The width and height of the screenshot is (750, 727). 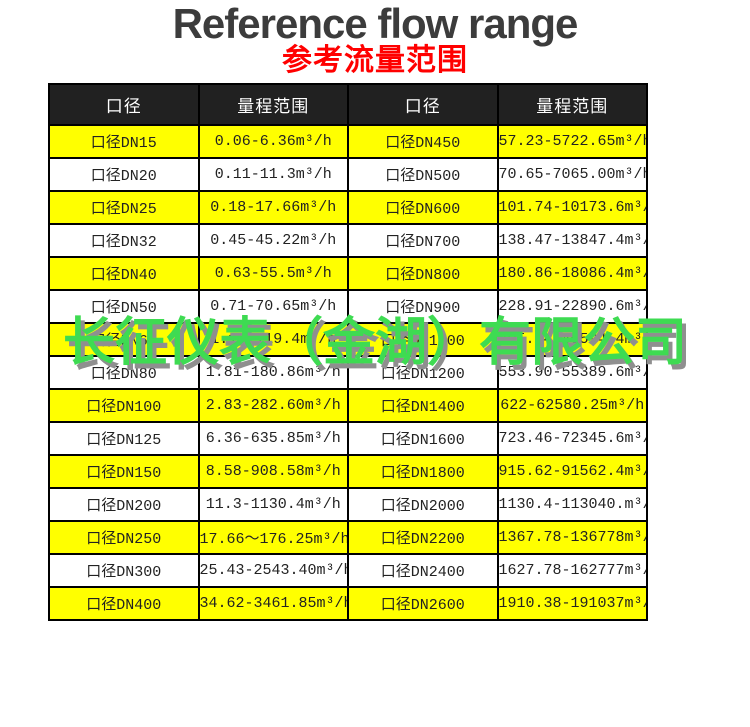 What do you see at coordinates (423, 604) in the screenshot?
I see `diameter-cell: 口径DN2600` at bounding box center [423, 604].